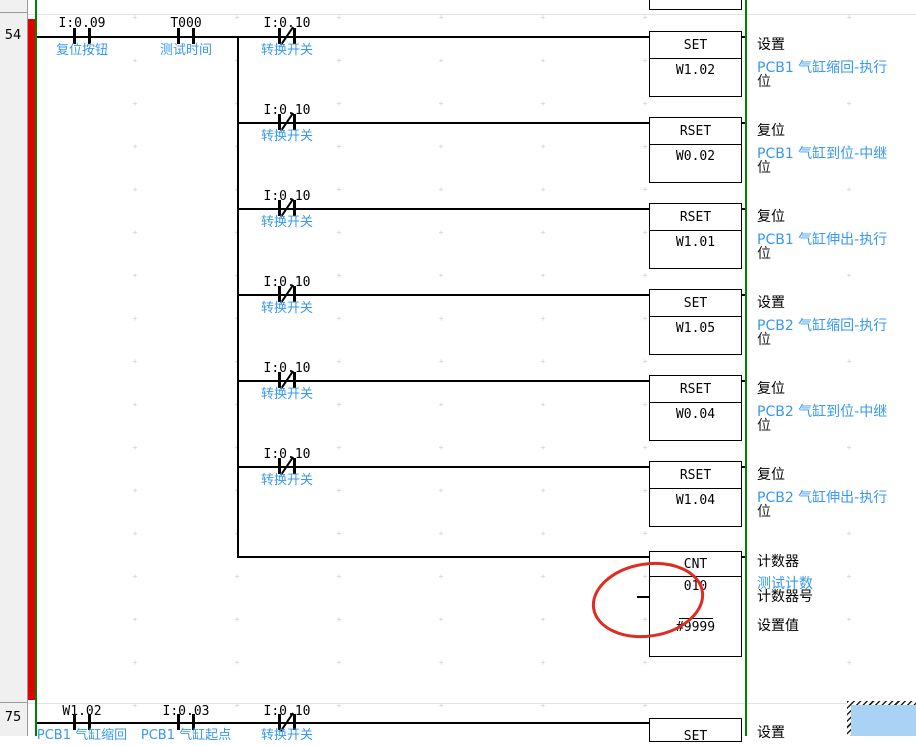 This screenshot has width=916, height=746. What do you see at coordinates (82, 735) in the screenshot?
I see `contact-comment: PCB1 气缸缩回` at bounding box center [82, 735].